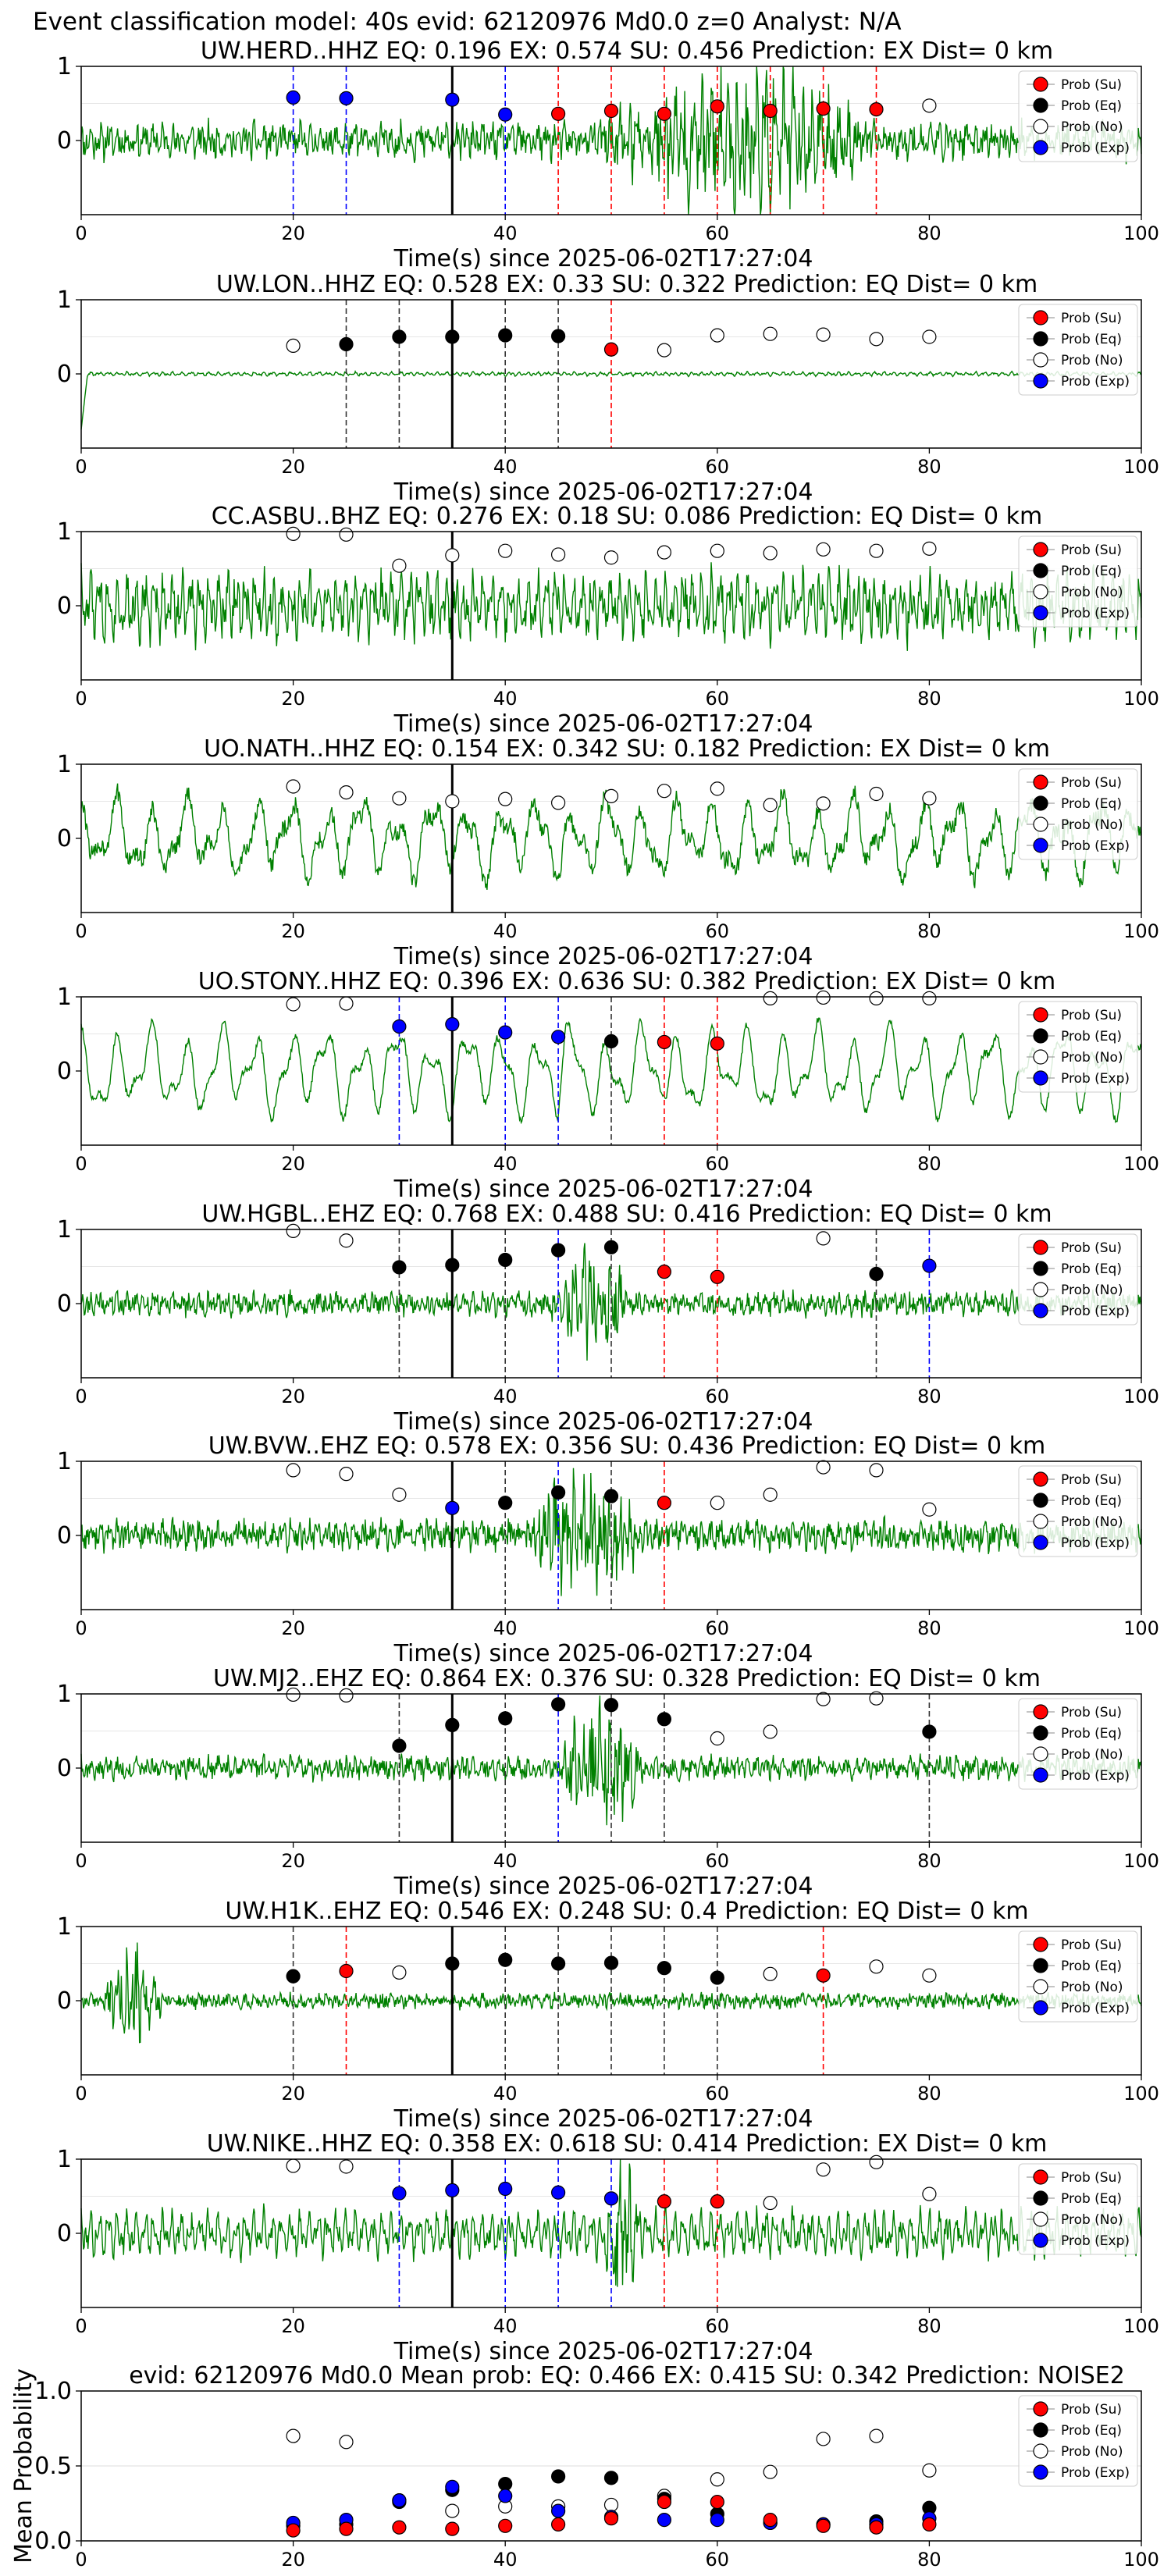 The height and width of the screenshot is (2576, 1171). What do you see at coordinates (611, 1071) in the screenshot?
I see `waveform-trace` at bounding box center [611, 1071].